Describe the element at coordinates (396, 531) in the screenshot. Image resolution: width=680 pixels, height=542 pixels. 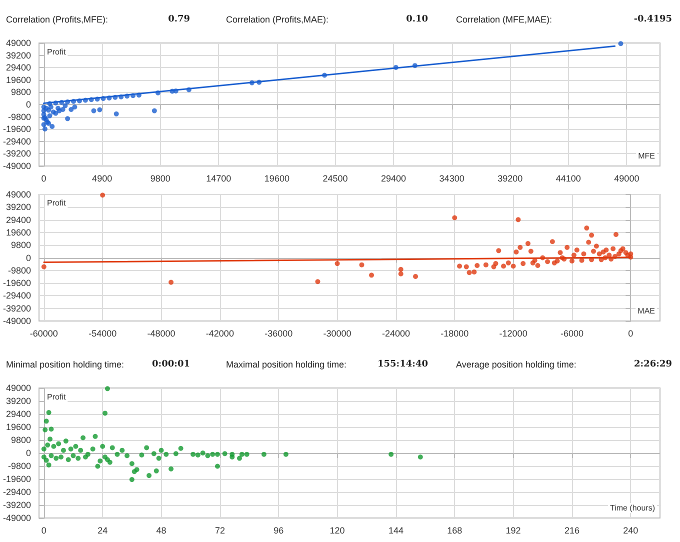
I see `x-tick-label: 144` at that location.